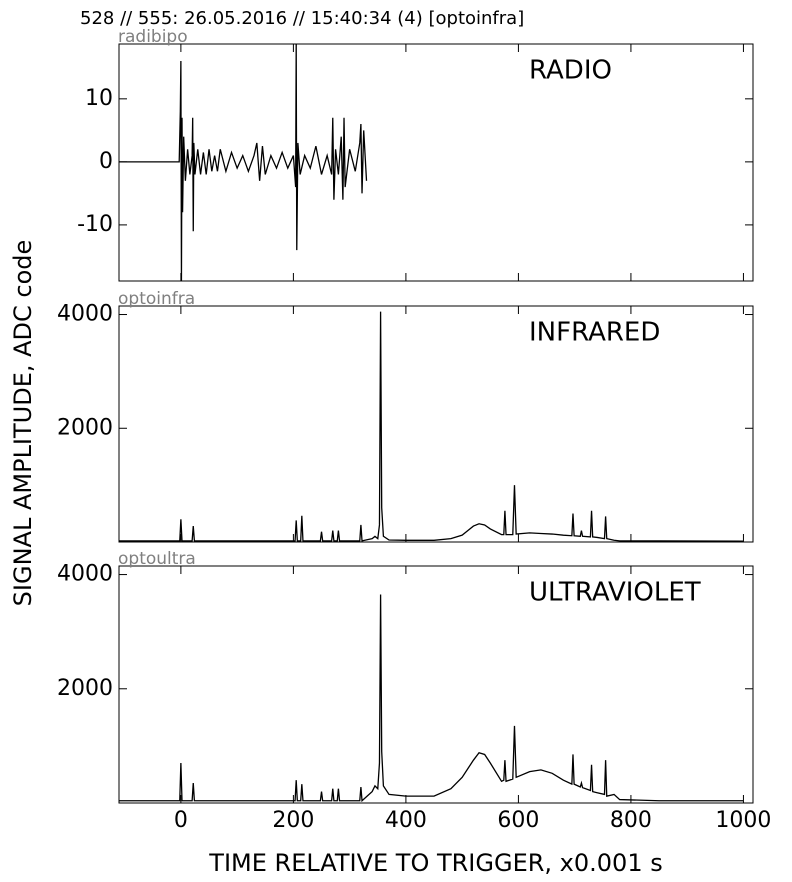 This screenshot has width=792, height=882. What do you see at coordinates (518, 820) in the screenshot?
I see `x-tick-label: 600` at bounding box center [518, 820].